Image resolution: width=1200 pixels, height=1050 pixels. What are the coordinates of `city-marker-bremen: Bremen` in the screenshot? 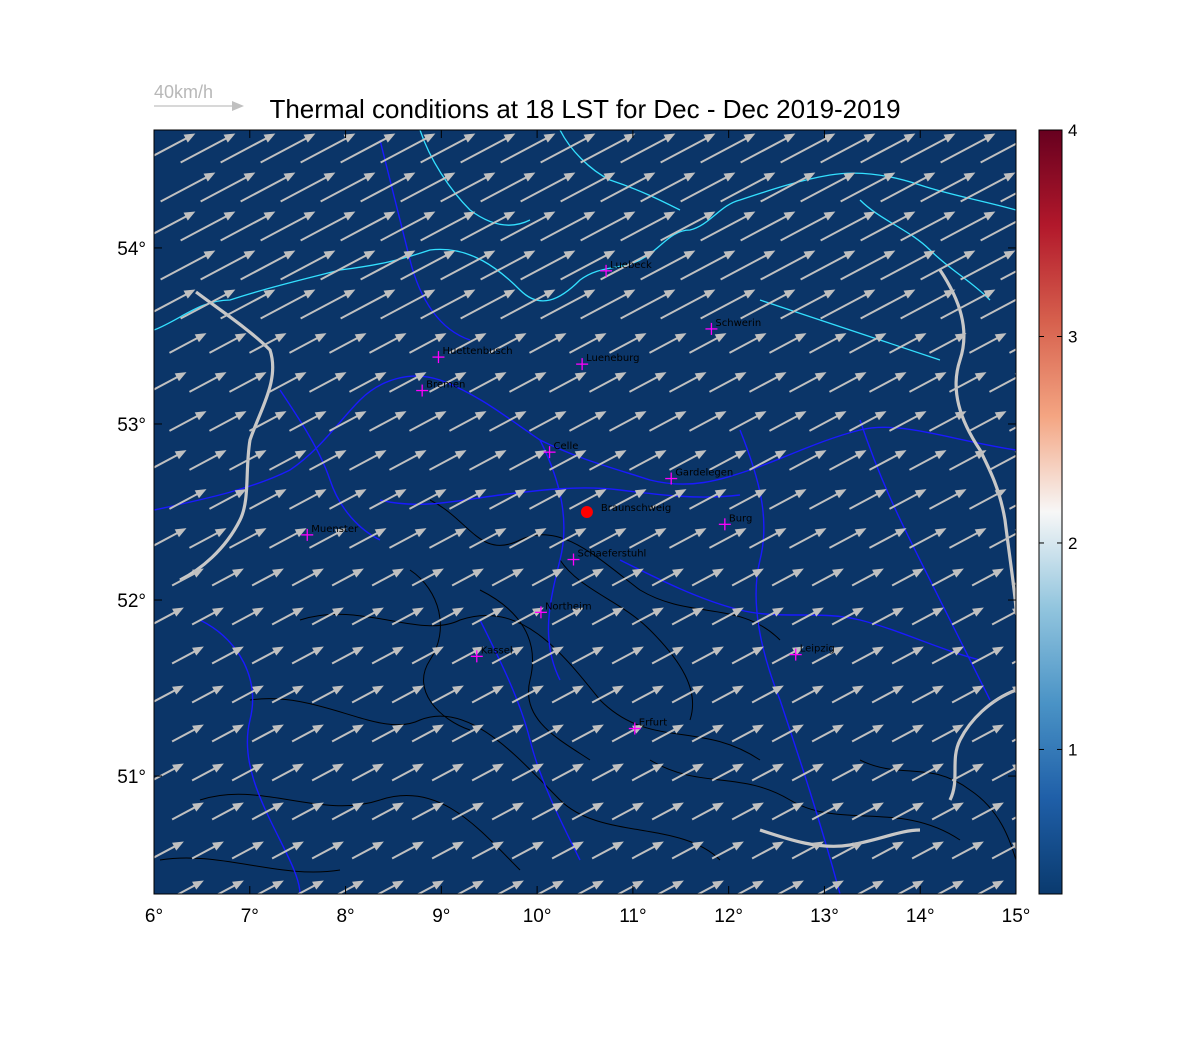 It's located at (440, 388).